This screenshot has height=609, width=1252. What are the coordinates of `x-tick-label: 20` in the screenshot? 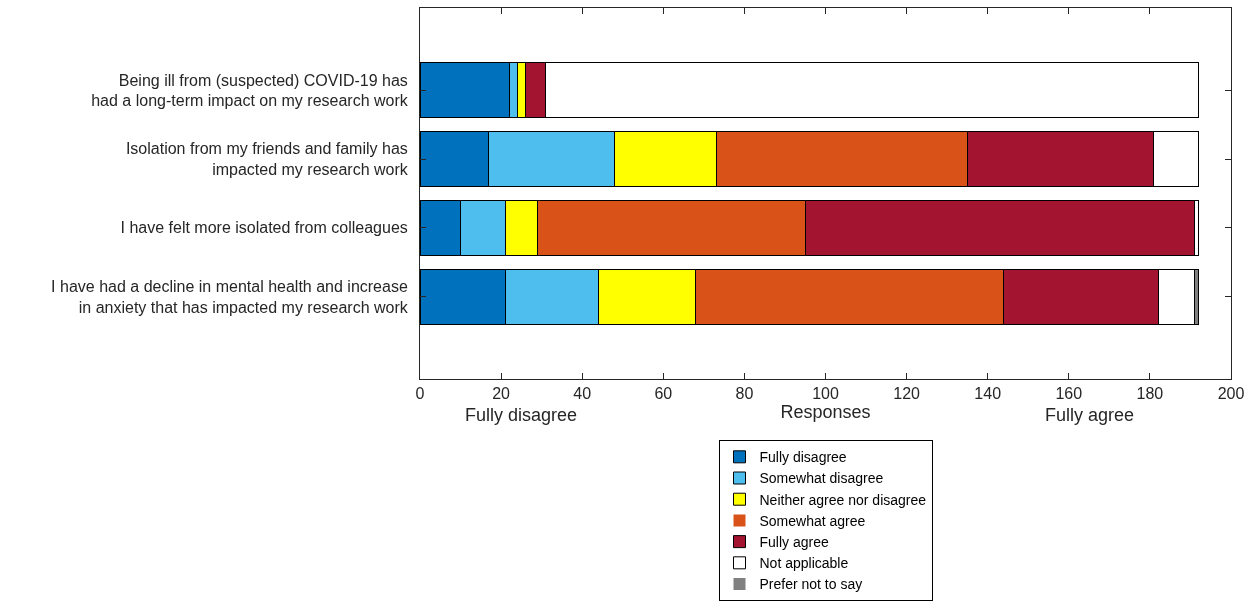 It's located at (501, 394).